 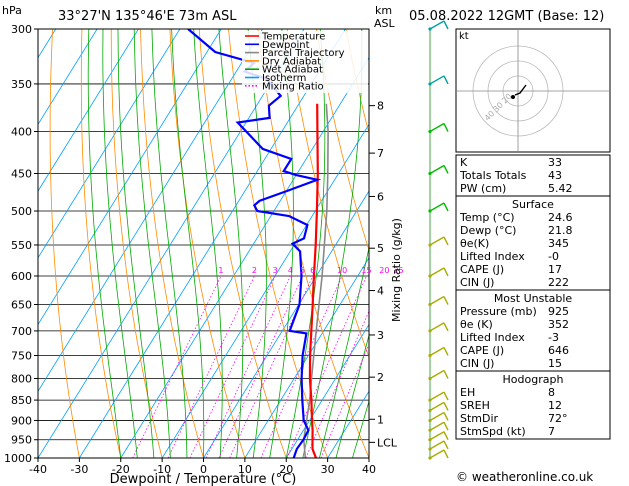 I want to click on height-tick-label: 3, so click(x=380, y=335).